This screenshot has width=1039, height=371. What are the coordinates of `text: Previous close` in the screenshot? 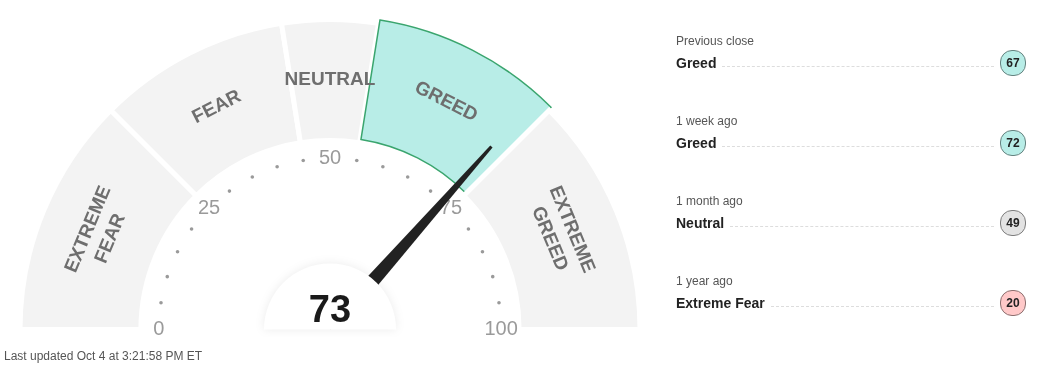 It's located at (716, 41).